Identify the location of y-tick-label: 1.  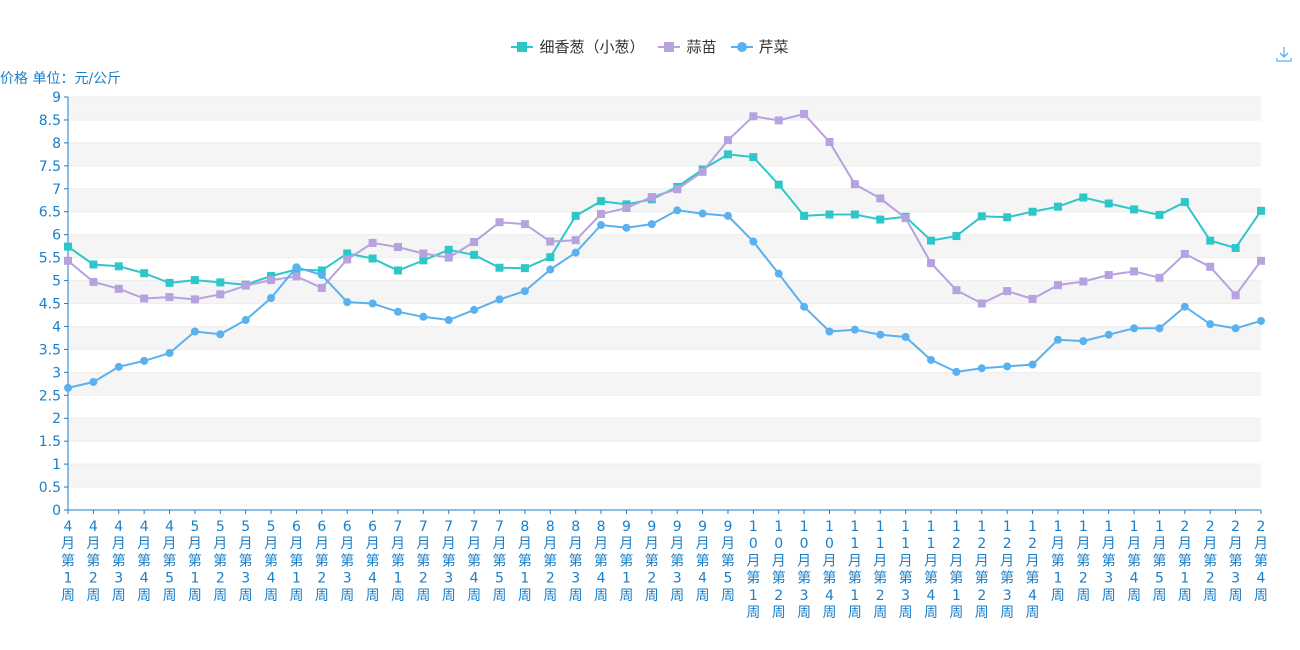
(56, 465).